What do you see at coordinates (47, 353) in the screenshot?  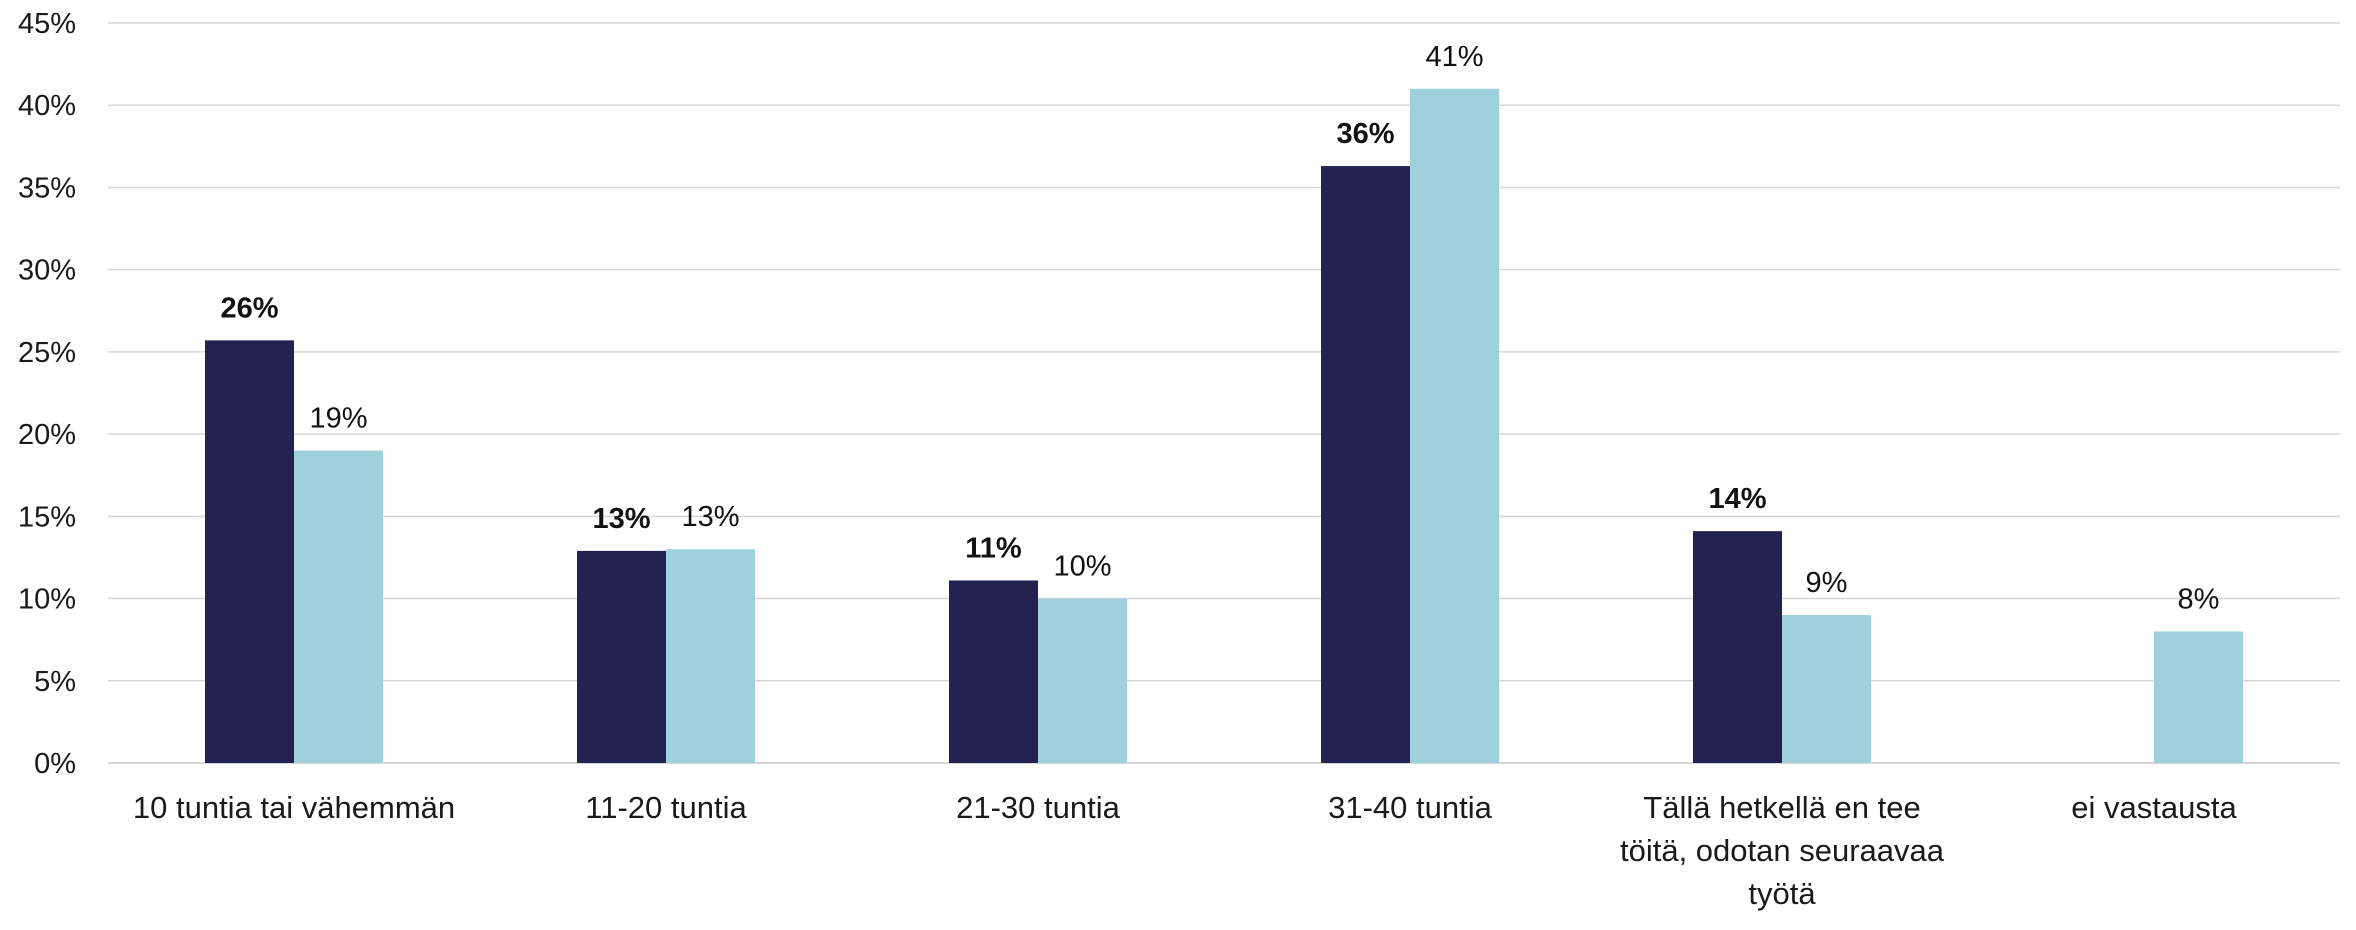 I see `y-tick-label: 25%` at bounding box center [47, 353].